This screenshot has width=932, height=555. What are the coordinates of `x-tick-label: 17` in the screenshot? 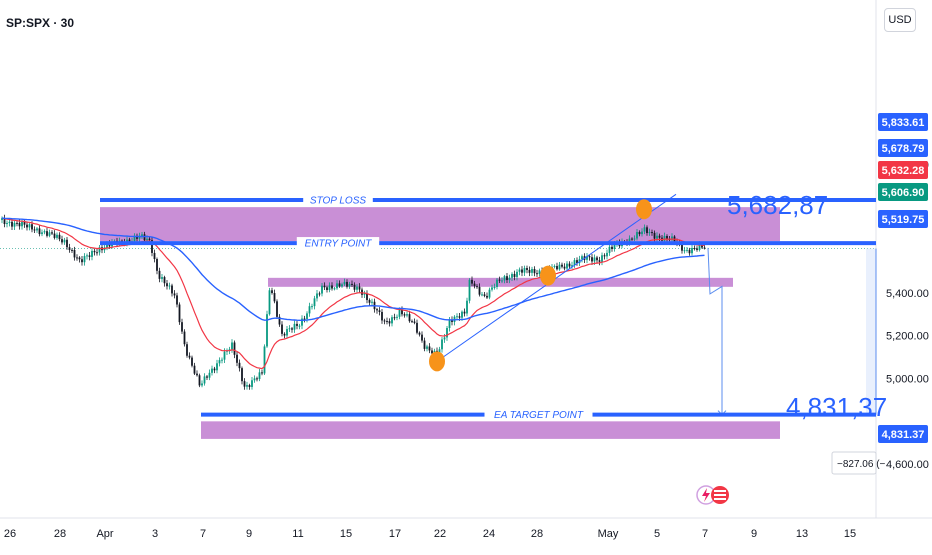 It's located at (395, 534).